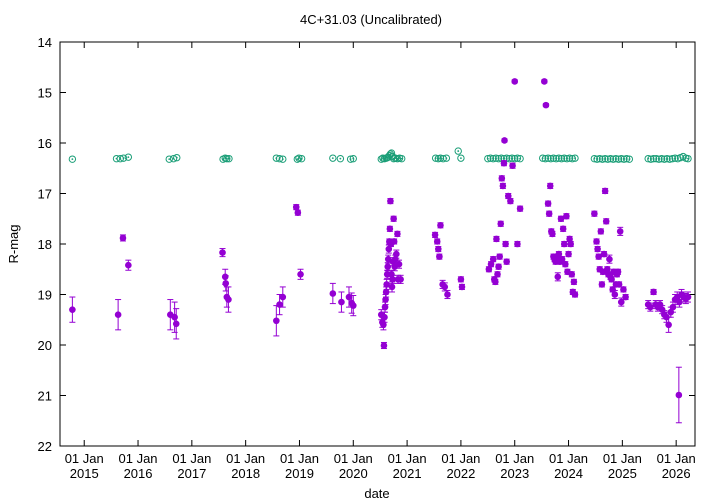  Describe the element at coordinates (376, 493) in the screenshot. I see `x-axis-label: date` at that location.